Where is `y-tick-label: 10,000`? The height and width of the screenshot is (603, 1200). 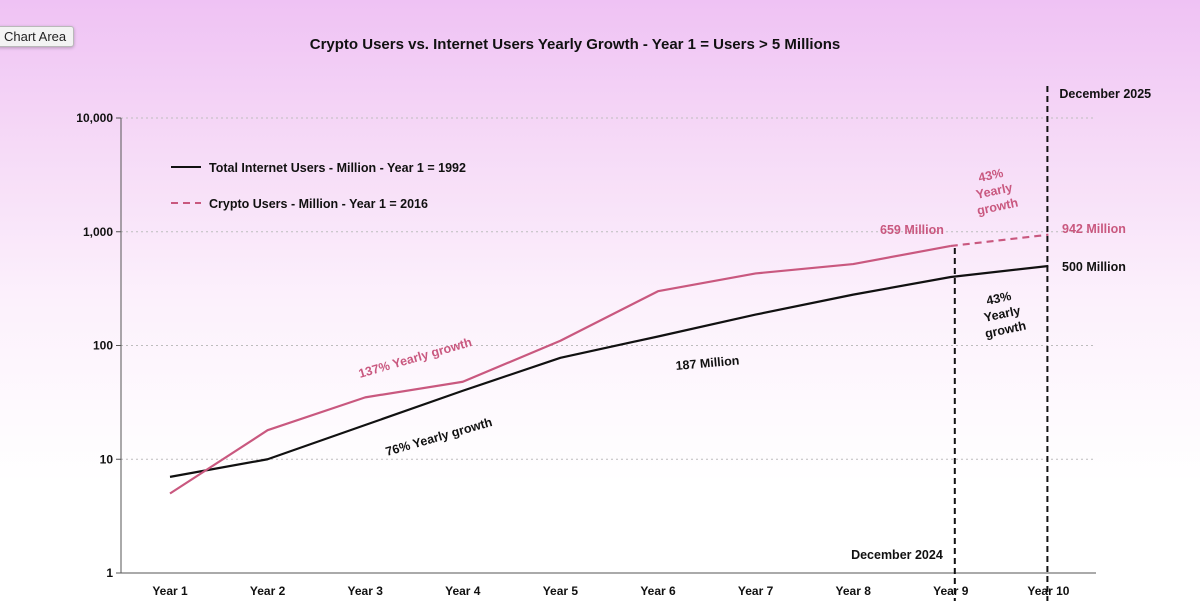
y-tick-label: 10,000 is located at coordinates (94, 118).